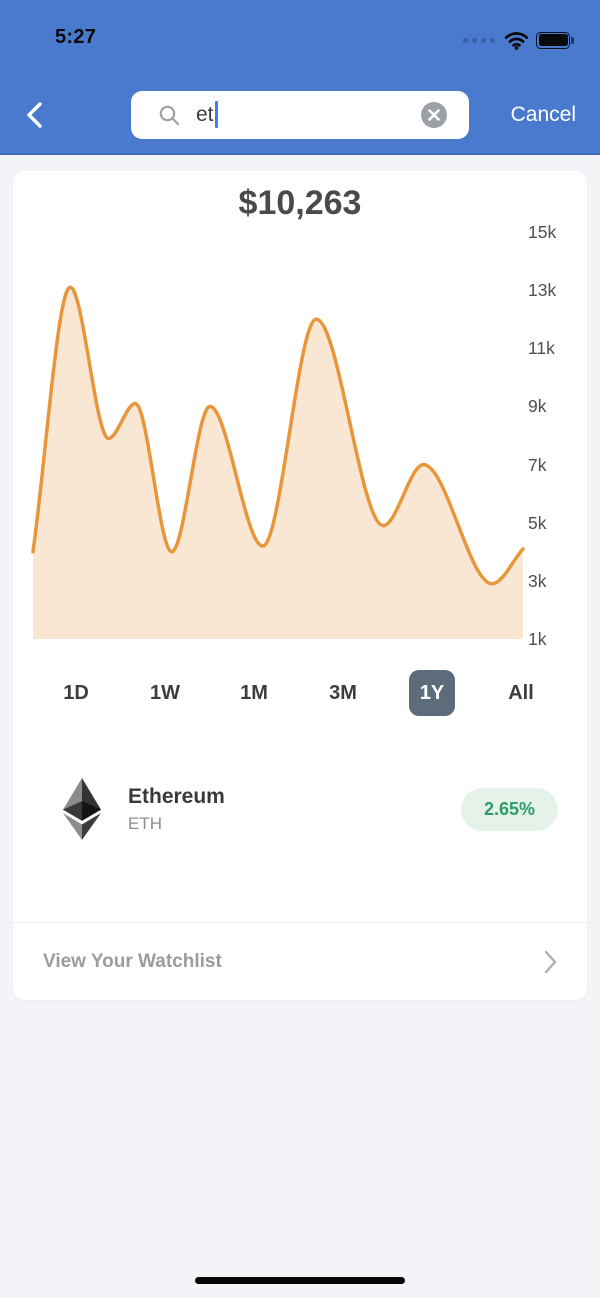 The width and height of the screenshot is (600, 1298). I want to click on y-tick-label: 1k, so click(537, 639).